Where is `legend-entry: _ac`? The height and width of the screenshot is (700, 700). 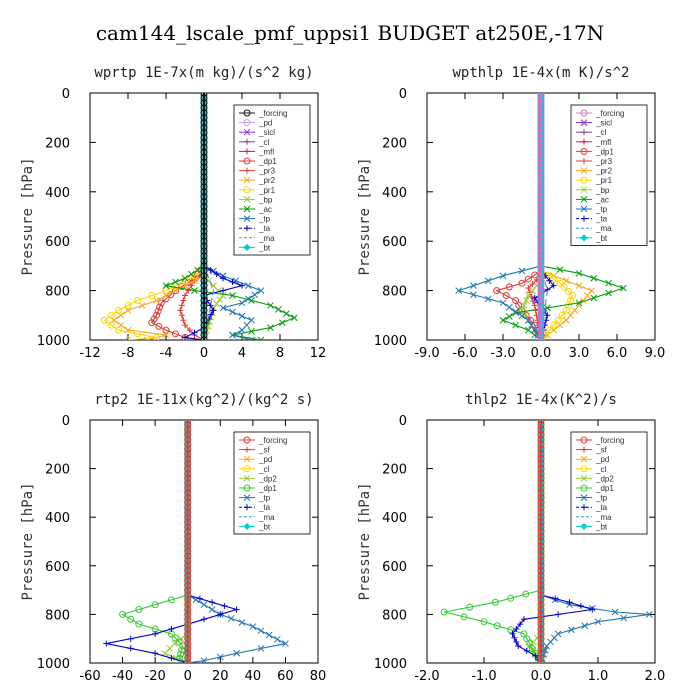
legend-entry: _ac is located at coordinates (255, 209).